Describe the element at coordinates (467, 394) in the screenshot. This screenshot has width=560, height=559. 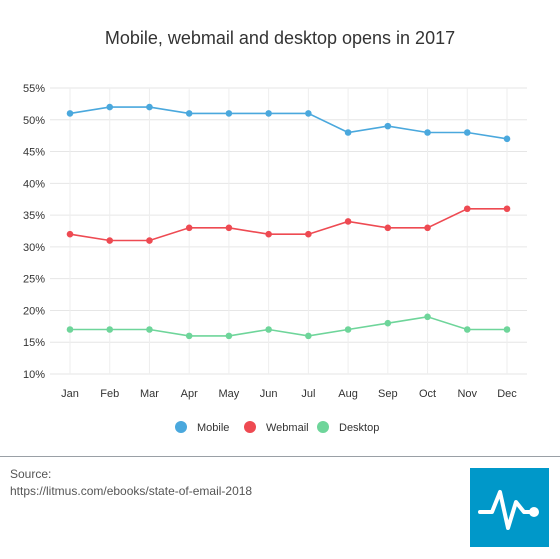
I see `x-tick-label: Nov` at that location.